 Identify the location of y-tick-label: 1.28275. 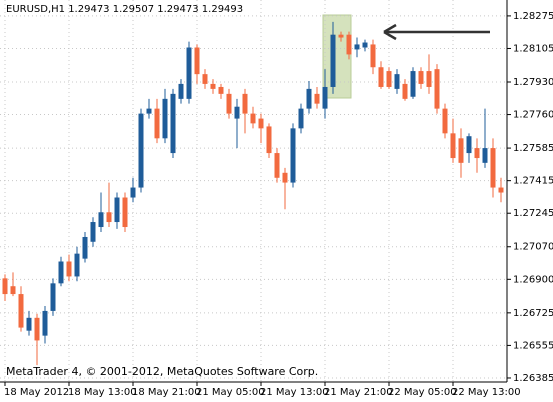
(533, 16).